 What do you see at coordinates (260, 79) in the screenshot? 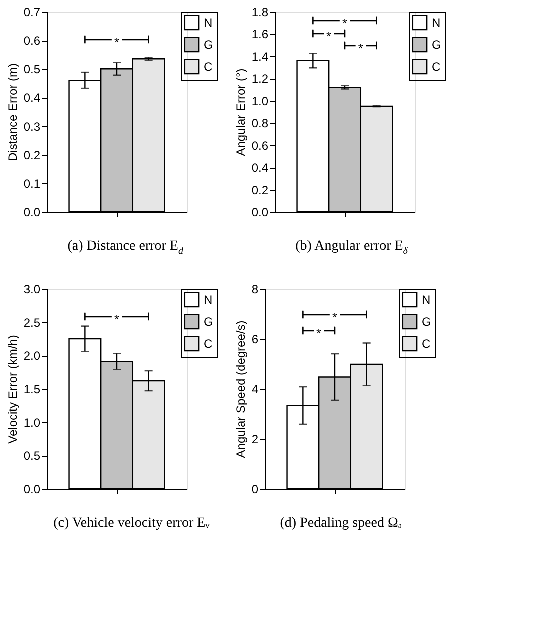
I see `y-tick-label: 1.2` at bounding box center [260, 79].